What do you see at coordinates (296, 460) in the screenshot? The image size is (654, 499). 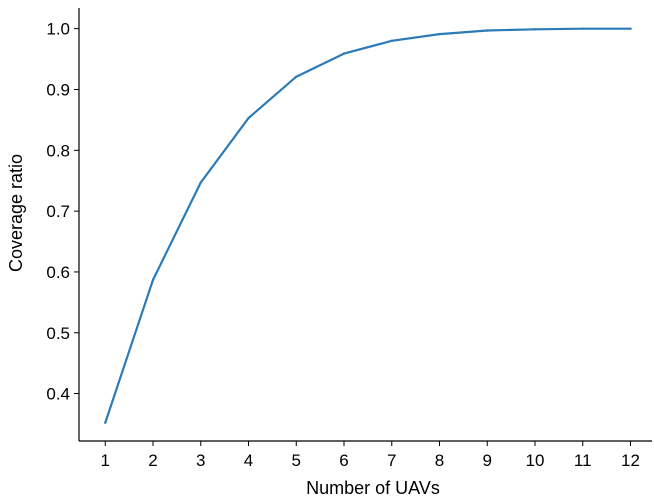 I see `x-tick-label: 5` at bounding box center [296, 460].